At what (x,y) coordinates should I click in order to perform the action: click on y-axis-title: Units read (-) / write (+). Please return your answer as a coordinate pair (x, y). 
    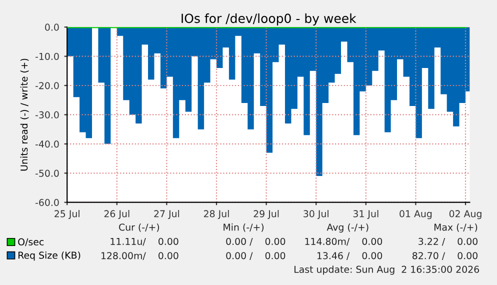
    Looking at the image, I should click on (24, 114).